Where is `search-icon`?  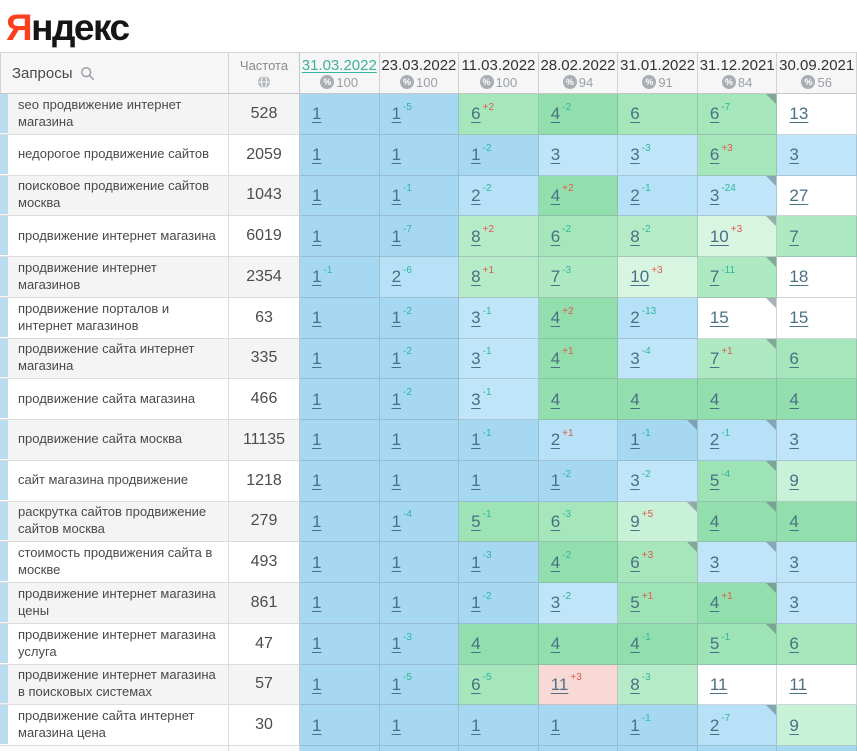 search-icon is located at coordinates (87, 73).